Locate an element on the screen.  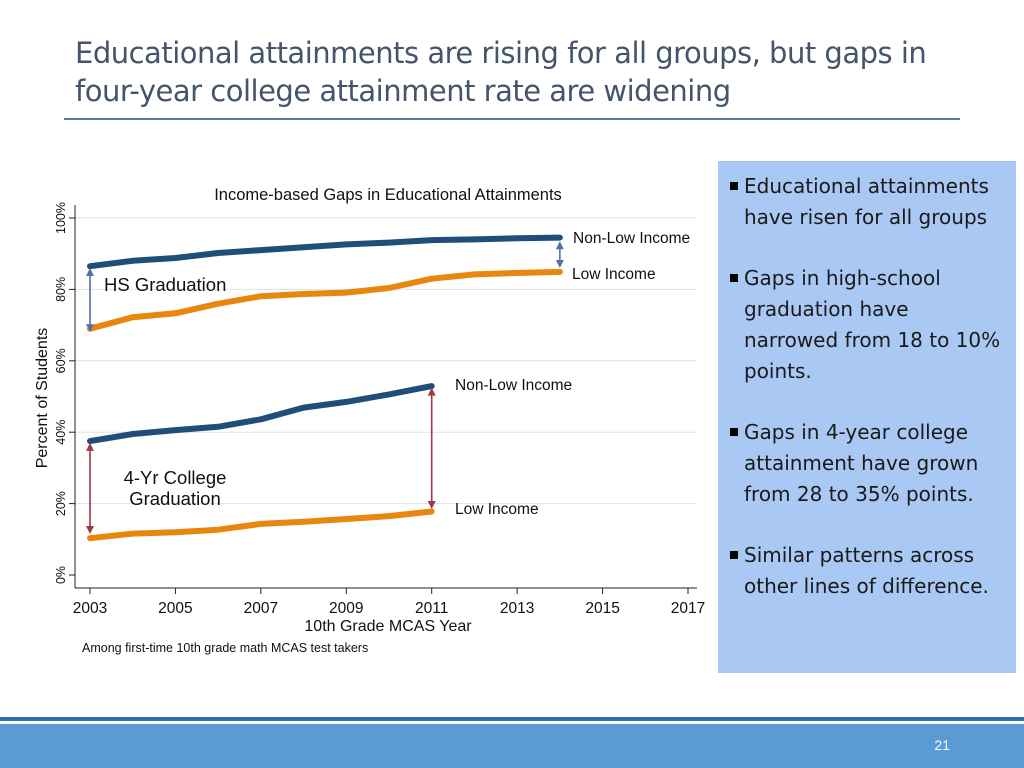
series-line-college-low-income is located at coordinates (261, 525).